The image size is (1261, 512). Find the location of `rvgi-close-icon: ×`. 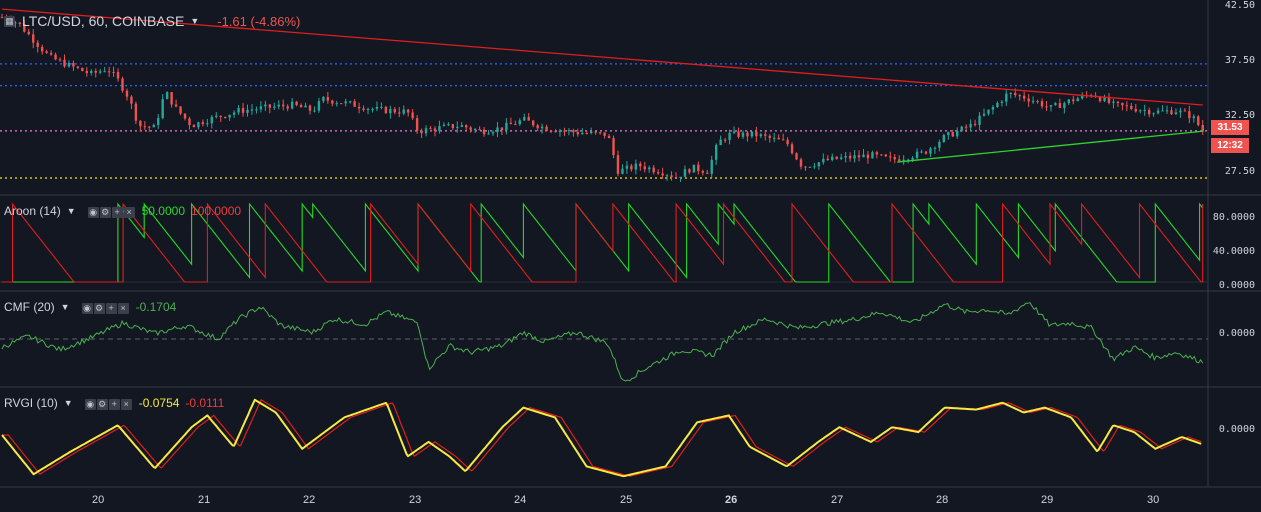

rvgi-close-icon: × is located at coordinates (126, 404).